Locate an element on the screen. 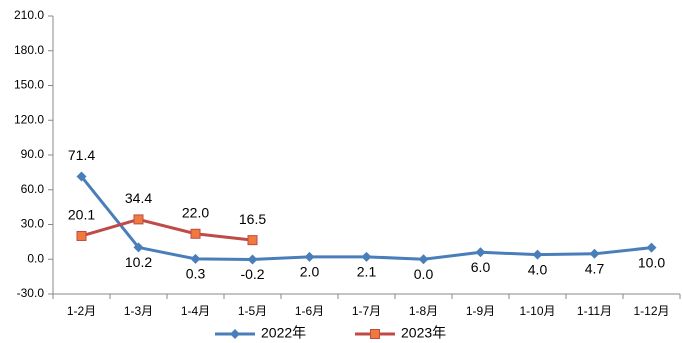 Image resolution: width=682 pixels, height=343 pixels. y-tick-label: 210.0 is located at coordinates (29, 15).